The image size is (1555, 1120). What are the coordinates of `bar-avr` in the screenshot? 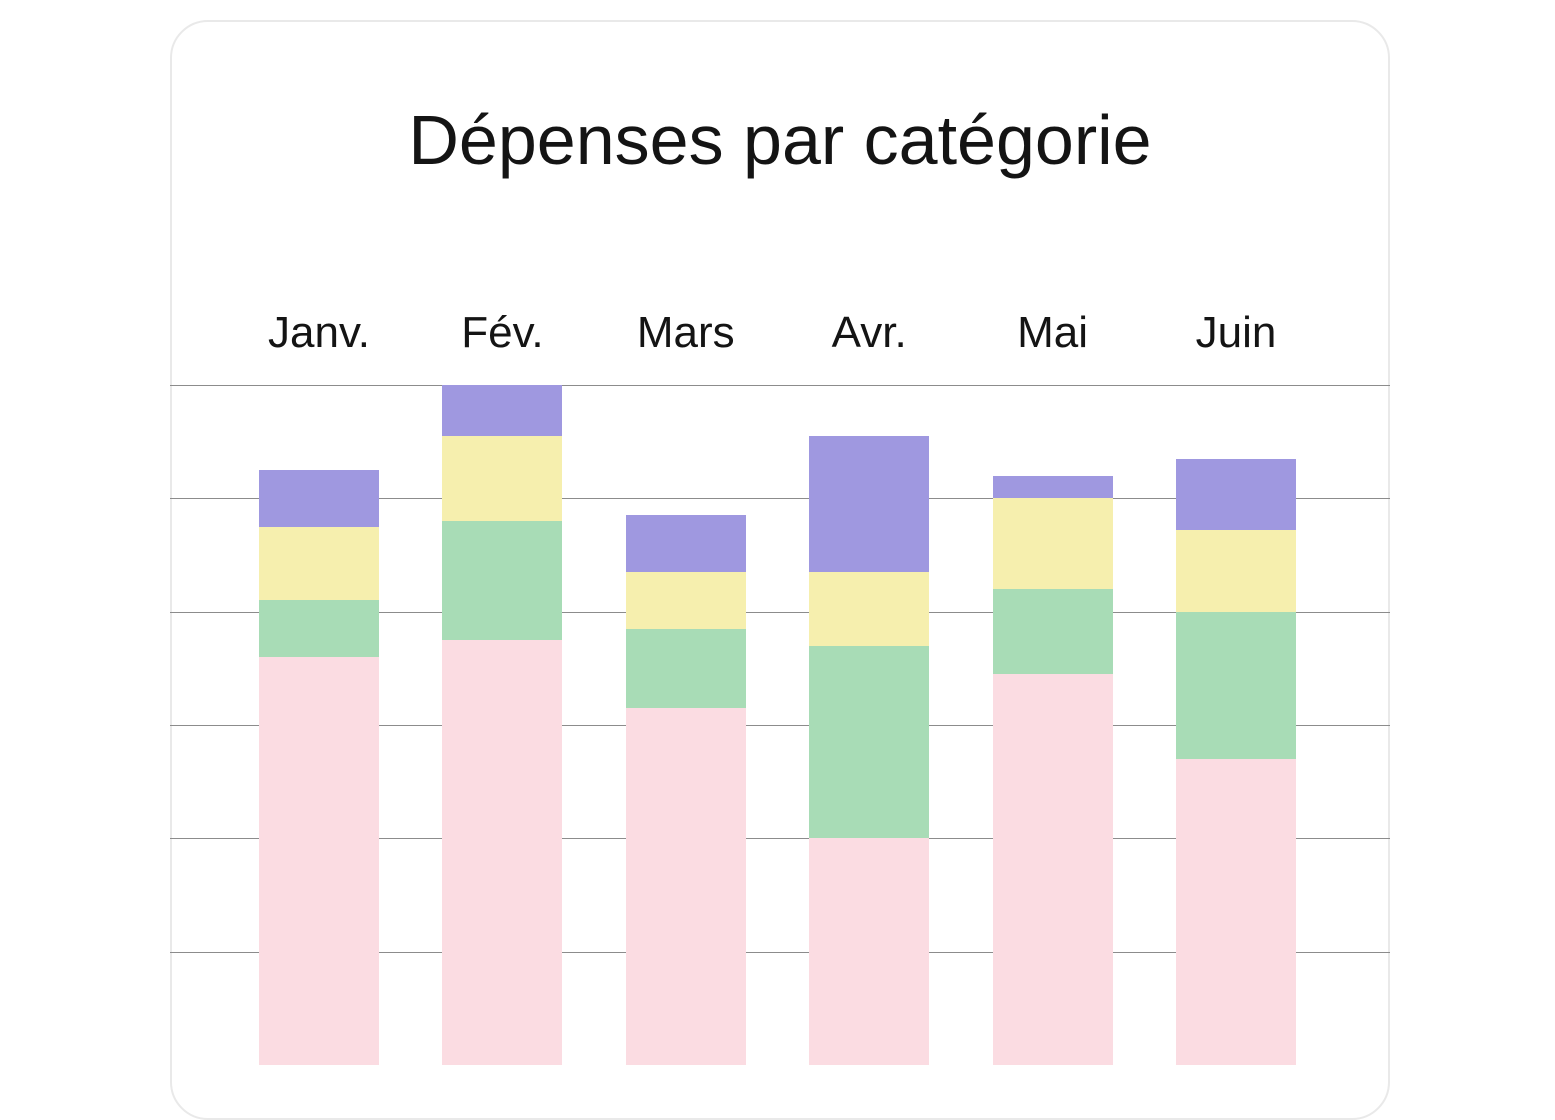 It's located at (869, 750).